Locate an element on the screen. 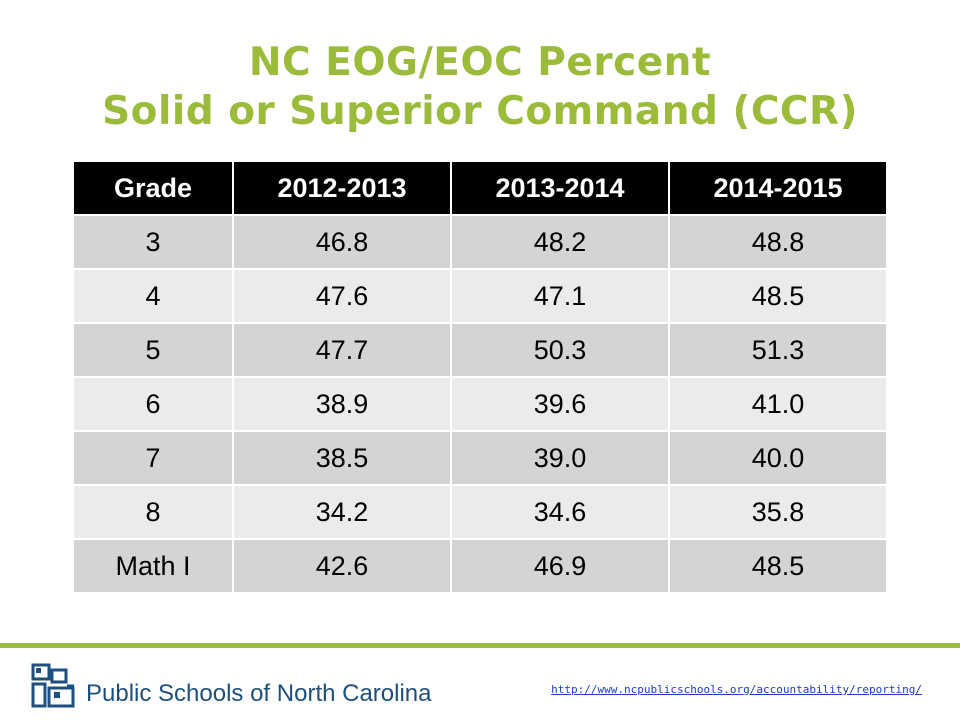 The width and height of the screenshot is (960, 720). table-cell: 6 is located at coordinates (153, 404).